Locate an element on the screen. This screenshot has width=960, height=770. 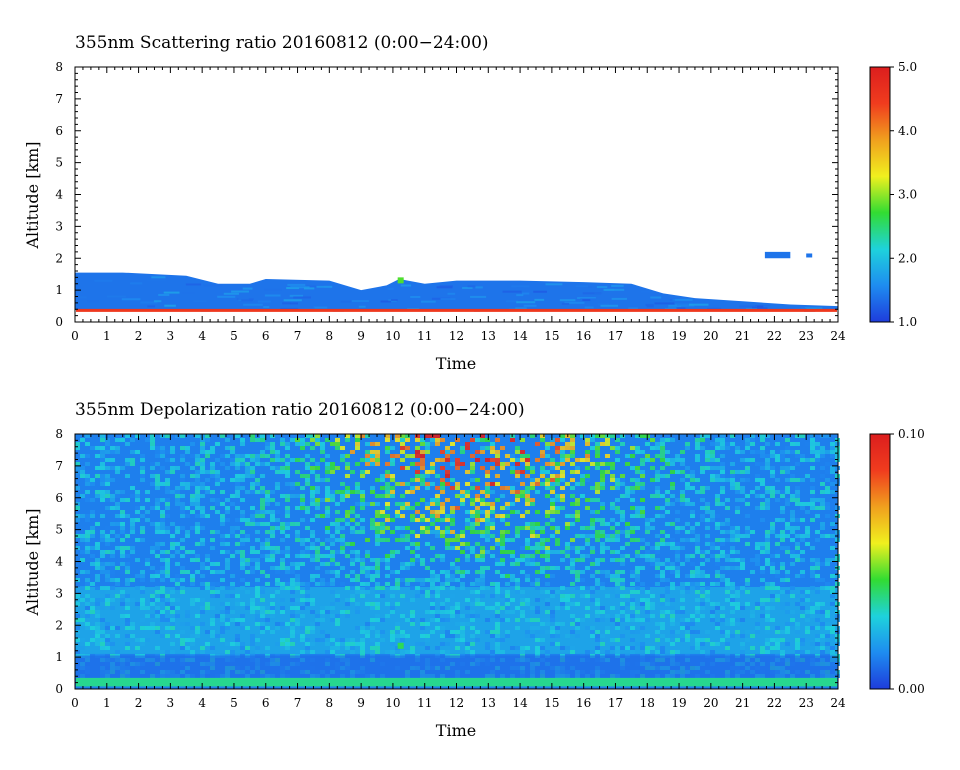
layer-texture is located at coordinates (467, 287).